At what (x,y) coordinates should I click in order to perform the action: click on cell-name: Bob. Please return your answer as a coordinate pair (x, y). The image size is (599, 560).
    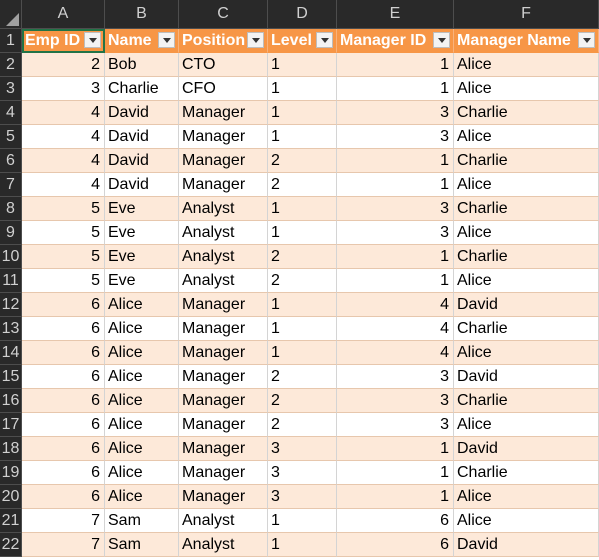
    Looking at the image, I should click on (142, 65).